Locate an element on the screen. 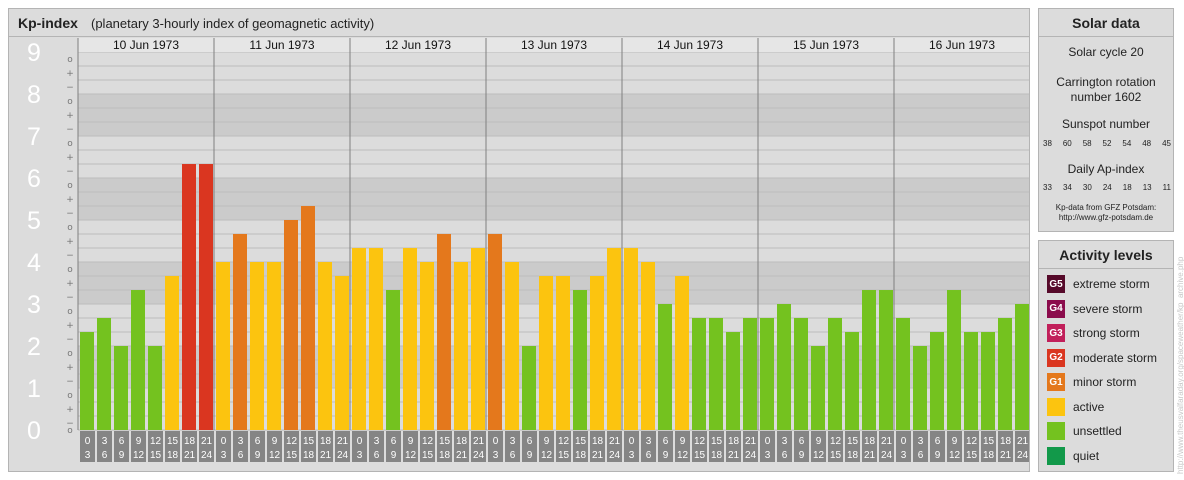  legend-item: G3 strong storm is located at coordinates (1093, 333).